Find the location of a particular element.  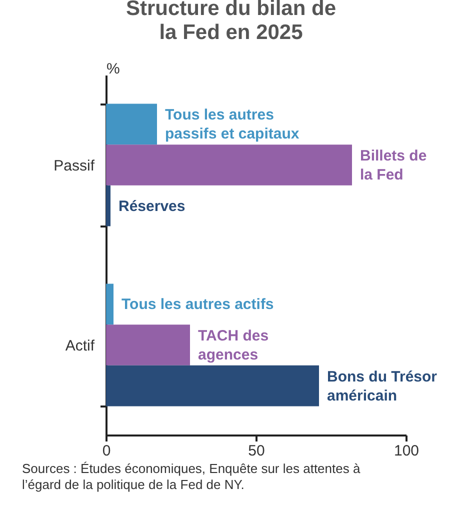

annotation: Billets de la Fed is located at coordinates (393, 166).